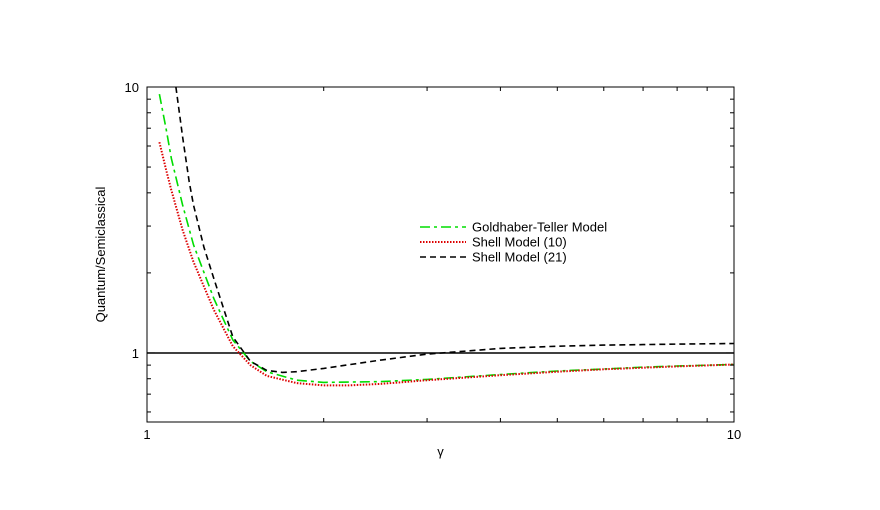  Describe the element at coordinates (146, 434) in the screenshot. I see `x-tick-label: 1` at that location.